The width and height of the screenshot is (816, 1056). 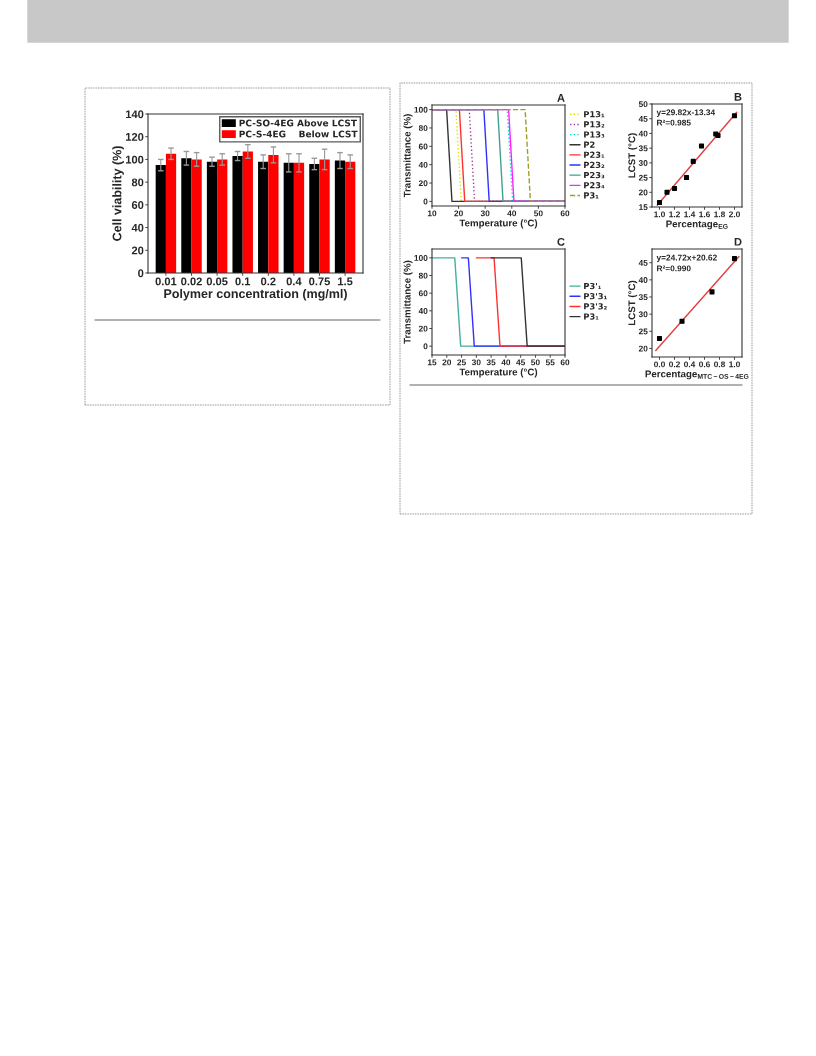 What do you see at coordinates (135, 114) in the screenshot?
I see `y-tick-label: 140` at bounding box center [135, 114].